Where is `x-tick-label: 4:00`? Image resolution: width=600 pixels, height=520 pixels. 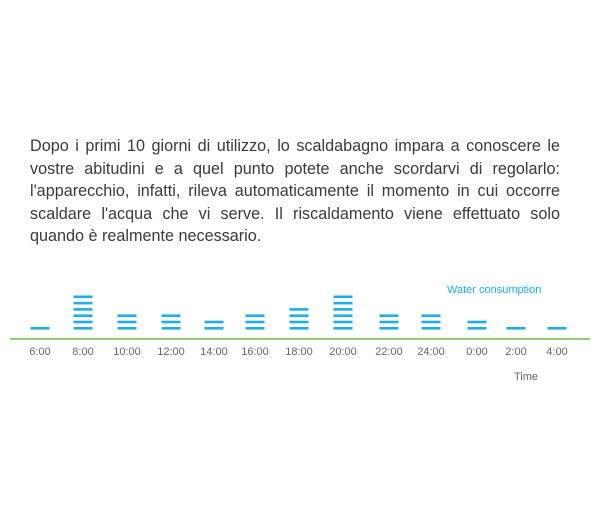 x-tick-label: 4:00 is located at coordinates (556, 352).